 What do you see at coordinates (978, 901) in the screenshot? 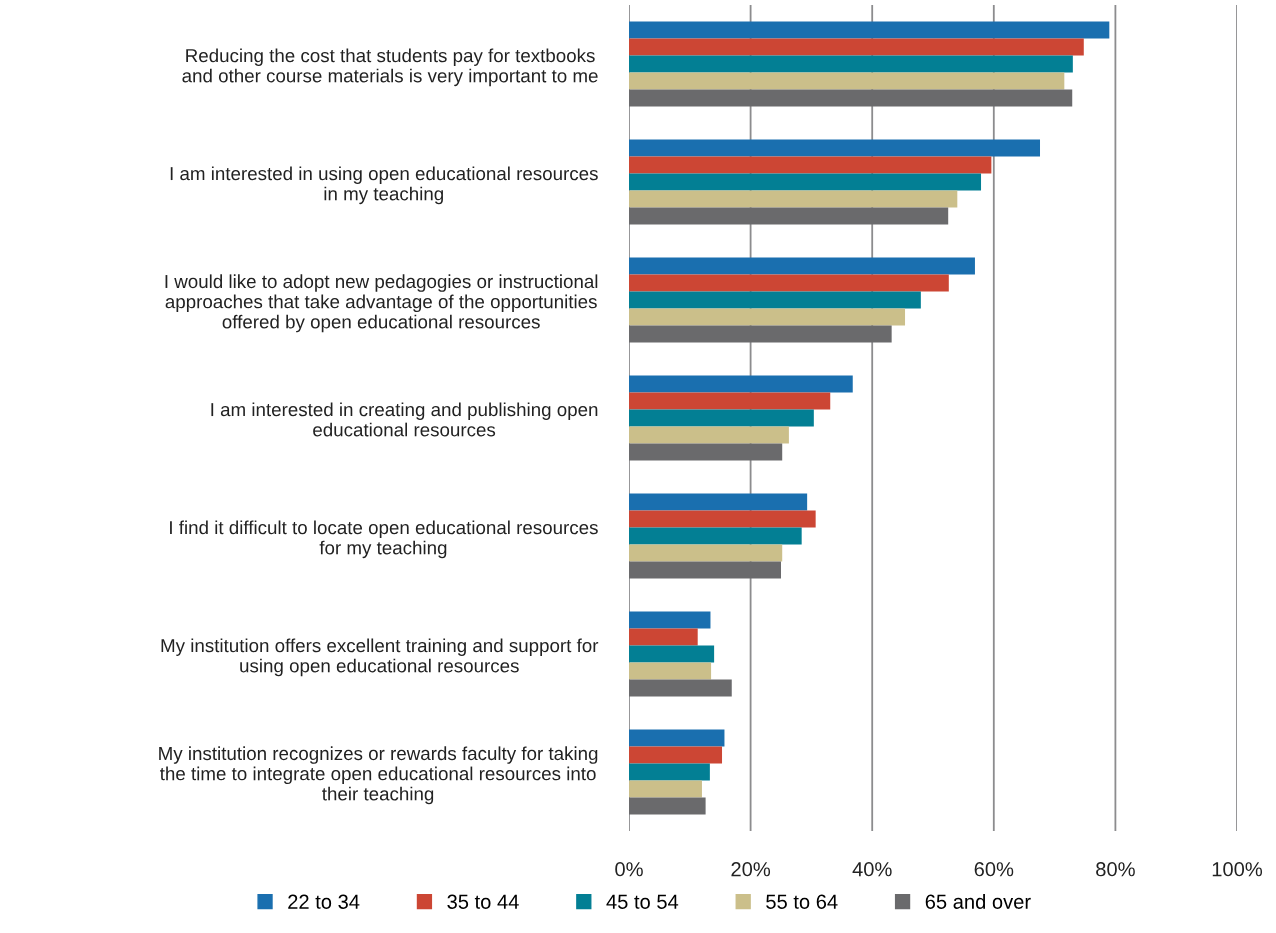
I see `legend-label: 65 and over` at bounding box center [978, 901].